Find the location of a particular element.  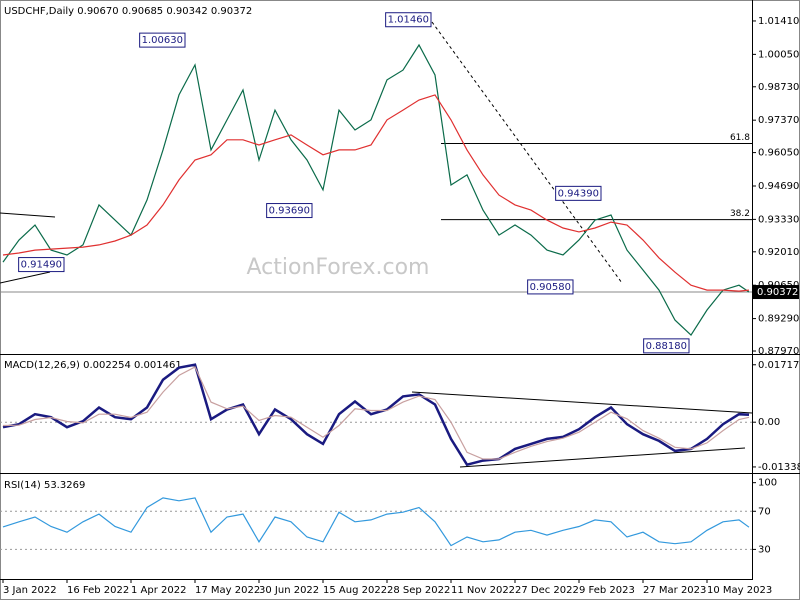

x-tick-label: 15 Aug 2022 is located at coordinates (355, 590).